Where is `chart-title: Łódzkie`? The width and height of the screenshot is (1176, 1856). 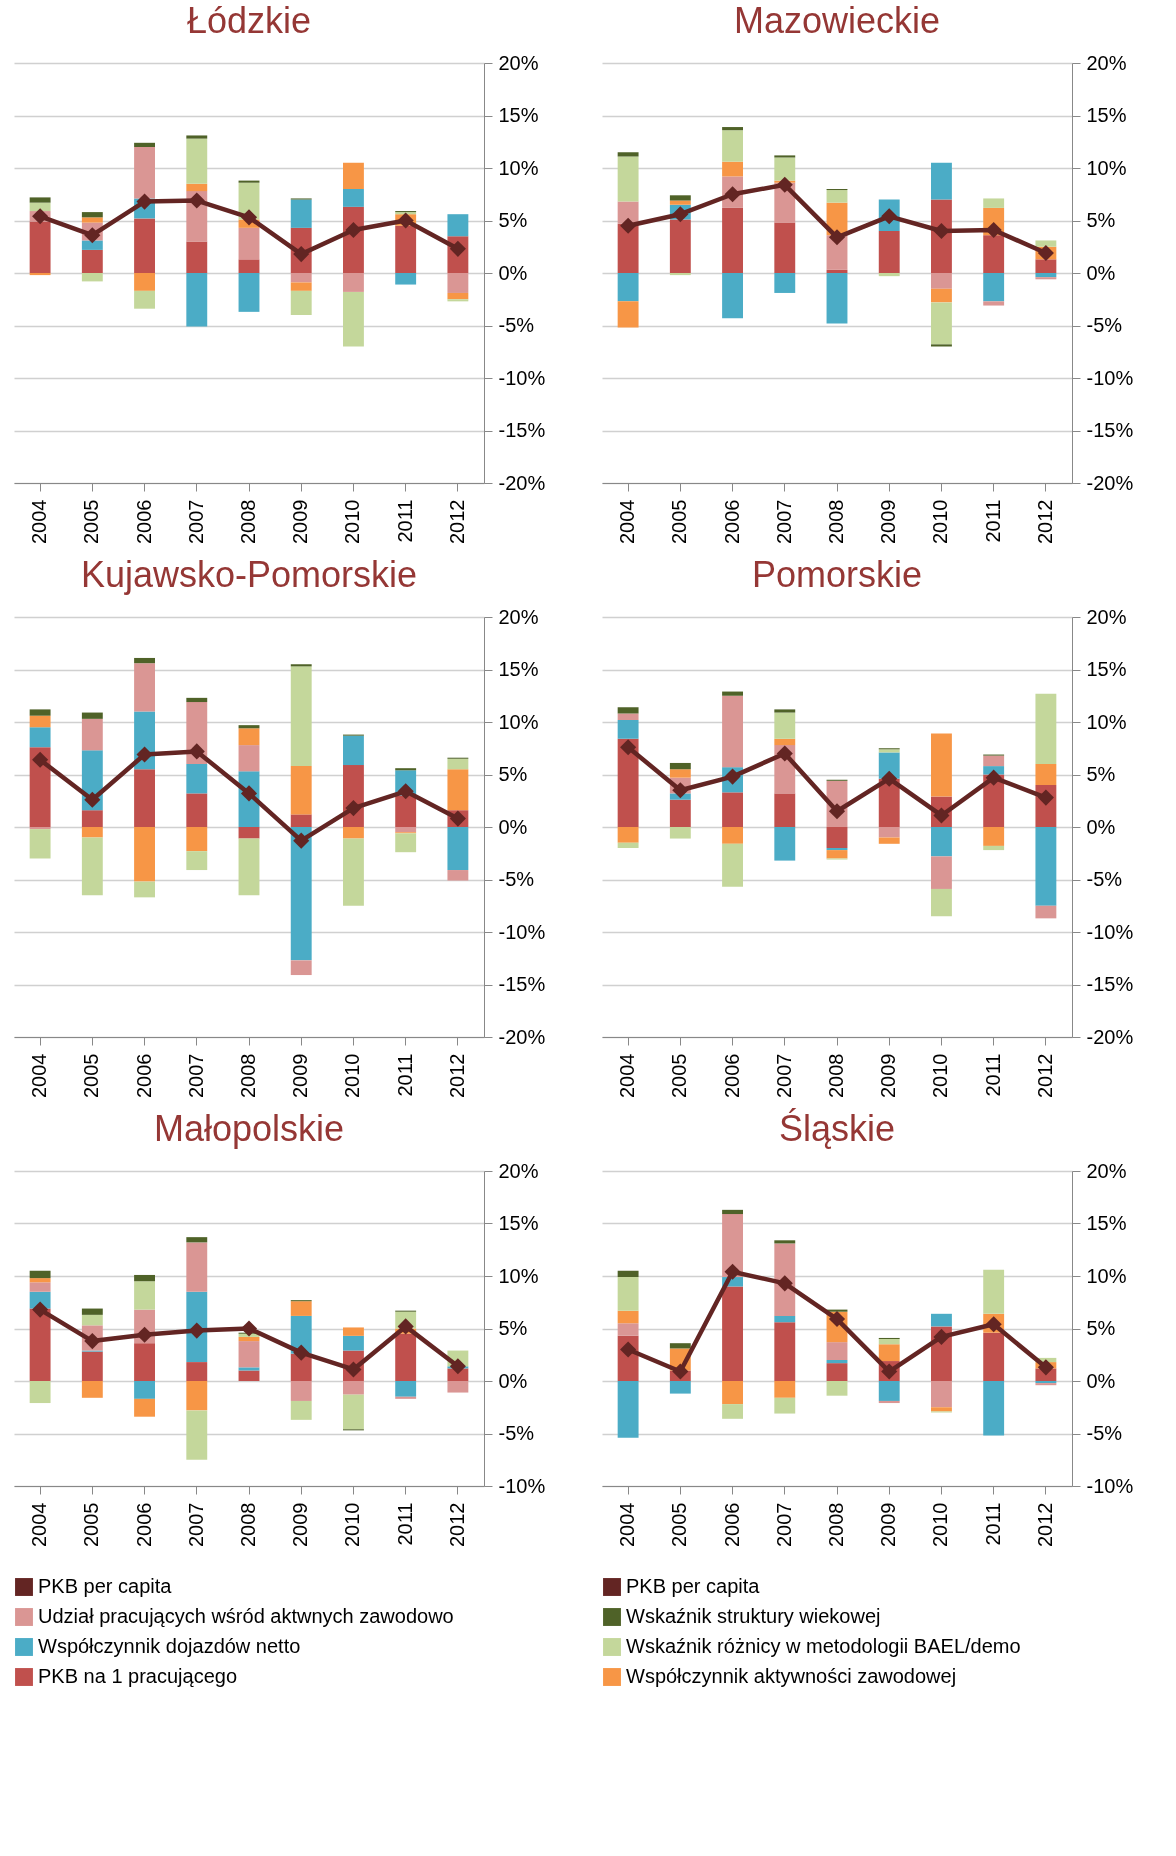
chart-title: Łódzkie is located at coordinates (249, 20).